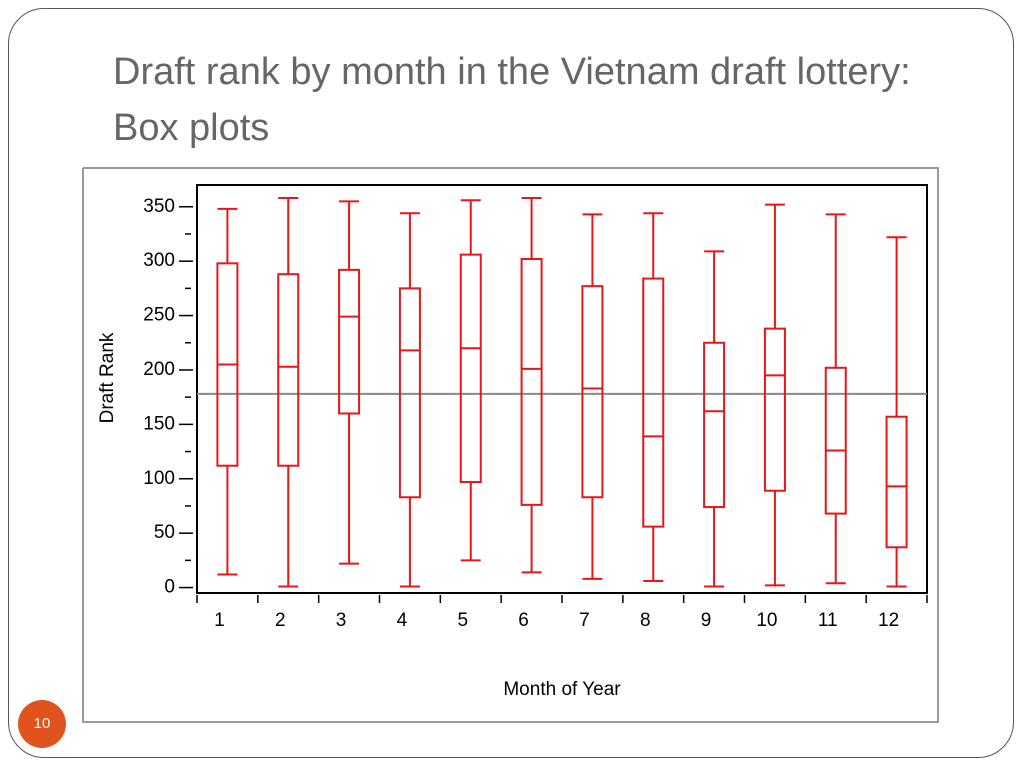 This screenshot has height=768, width=1024. Describe the element at coordinates (280, 620) in the screenshot. I see `x-tick-label: 2` at that location.